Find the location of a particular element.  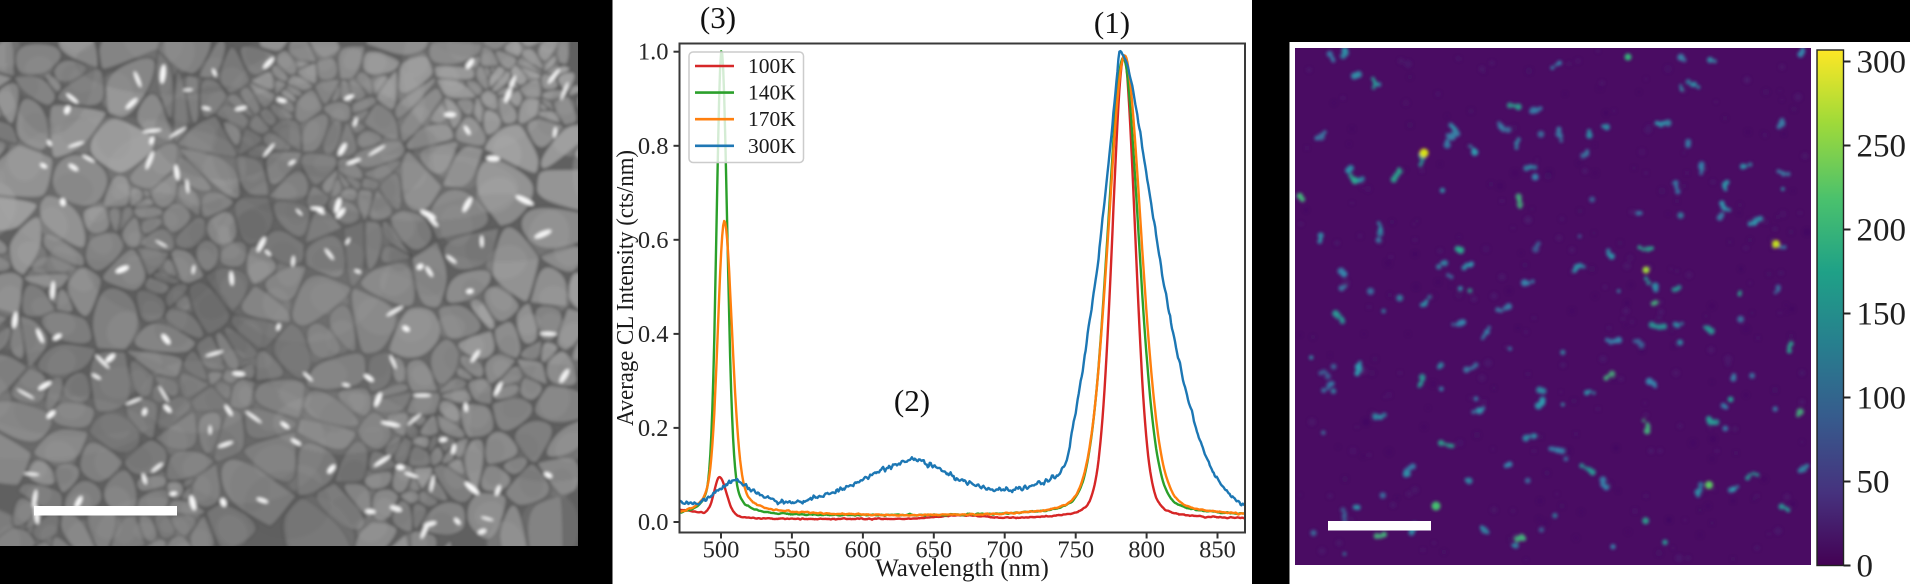

svg-text: 140K is located at coordinates (772, 93).